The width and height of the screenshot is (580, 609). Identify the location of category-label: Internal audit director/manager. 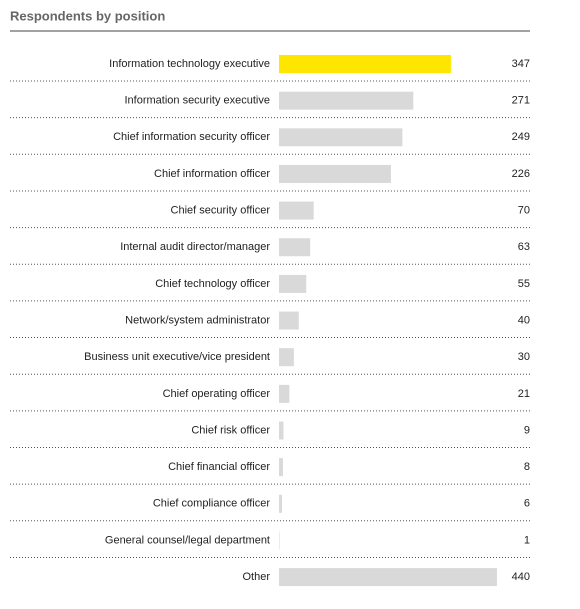
(195, 247).